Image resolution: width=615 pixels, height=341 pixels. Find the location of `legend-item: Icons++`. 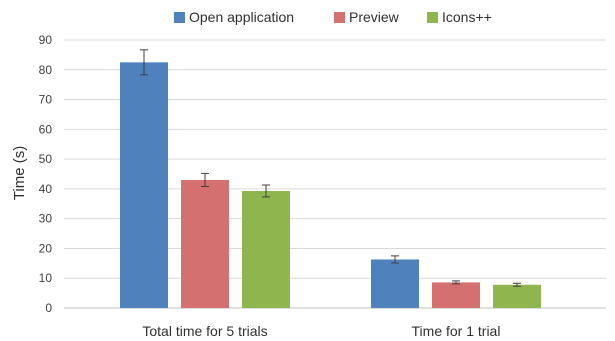

legend-item: Icons++ is located at coordinates (459, 17).